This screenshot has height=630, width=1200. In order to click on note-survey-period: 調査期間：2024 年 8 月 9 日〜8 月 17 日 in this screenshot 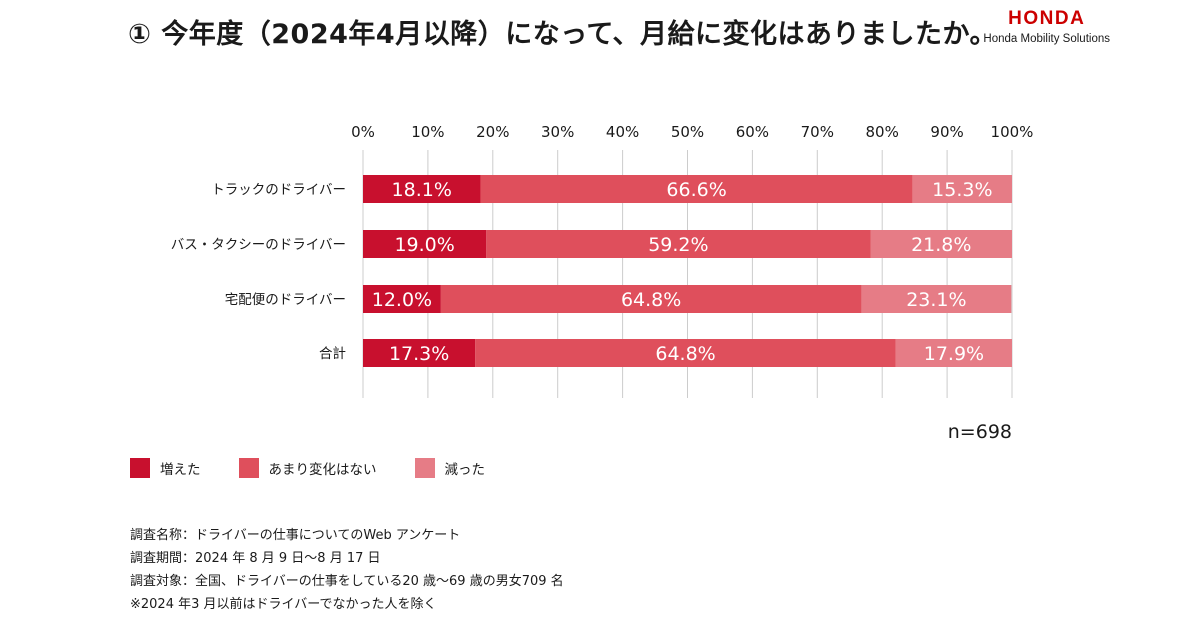, I will do `click(255, 558)`.